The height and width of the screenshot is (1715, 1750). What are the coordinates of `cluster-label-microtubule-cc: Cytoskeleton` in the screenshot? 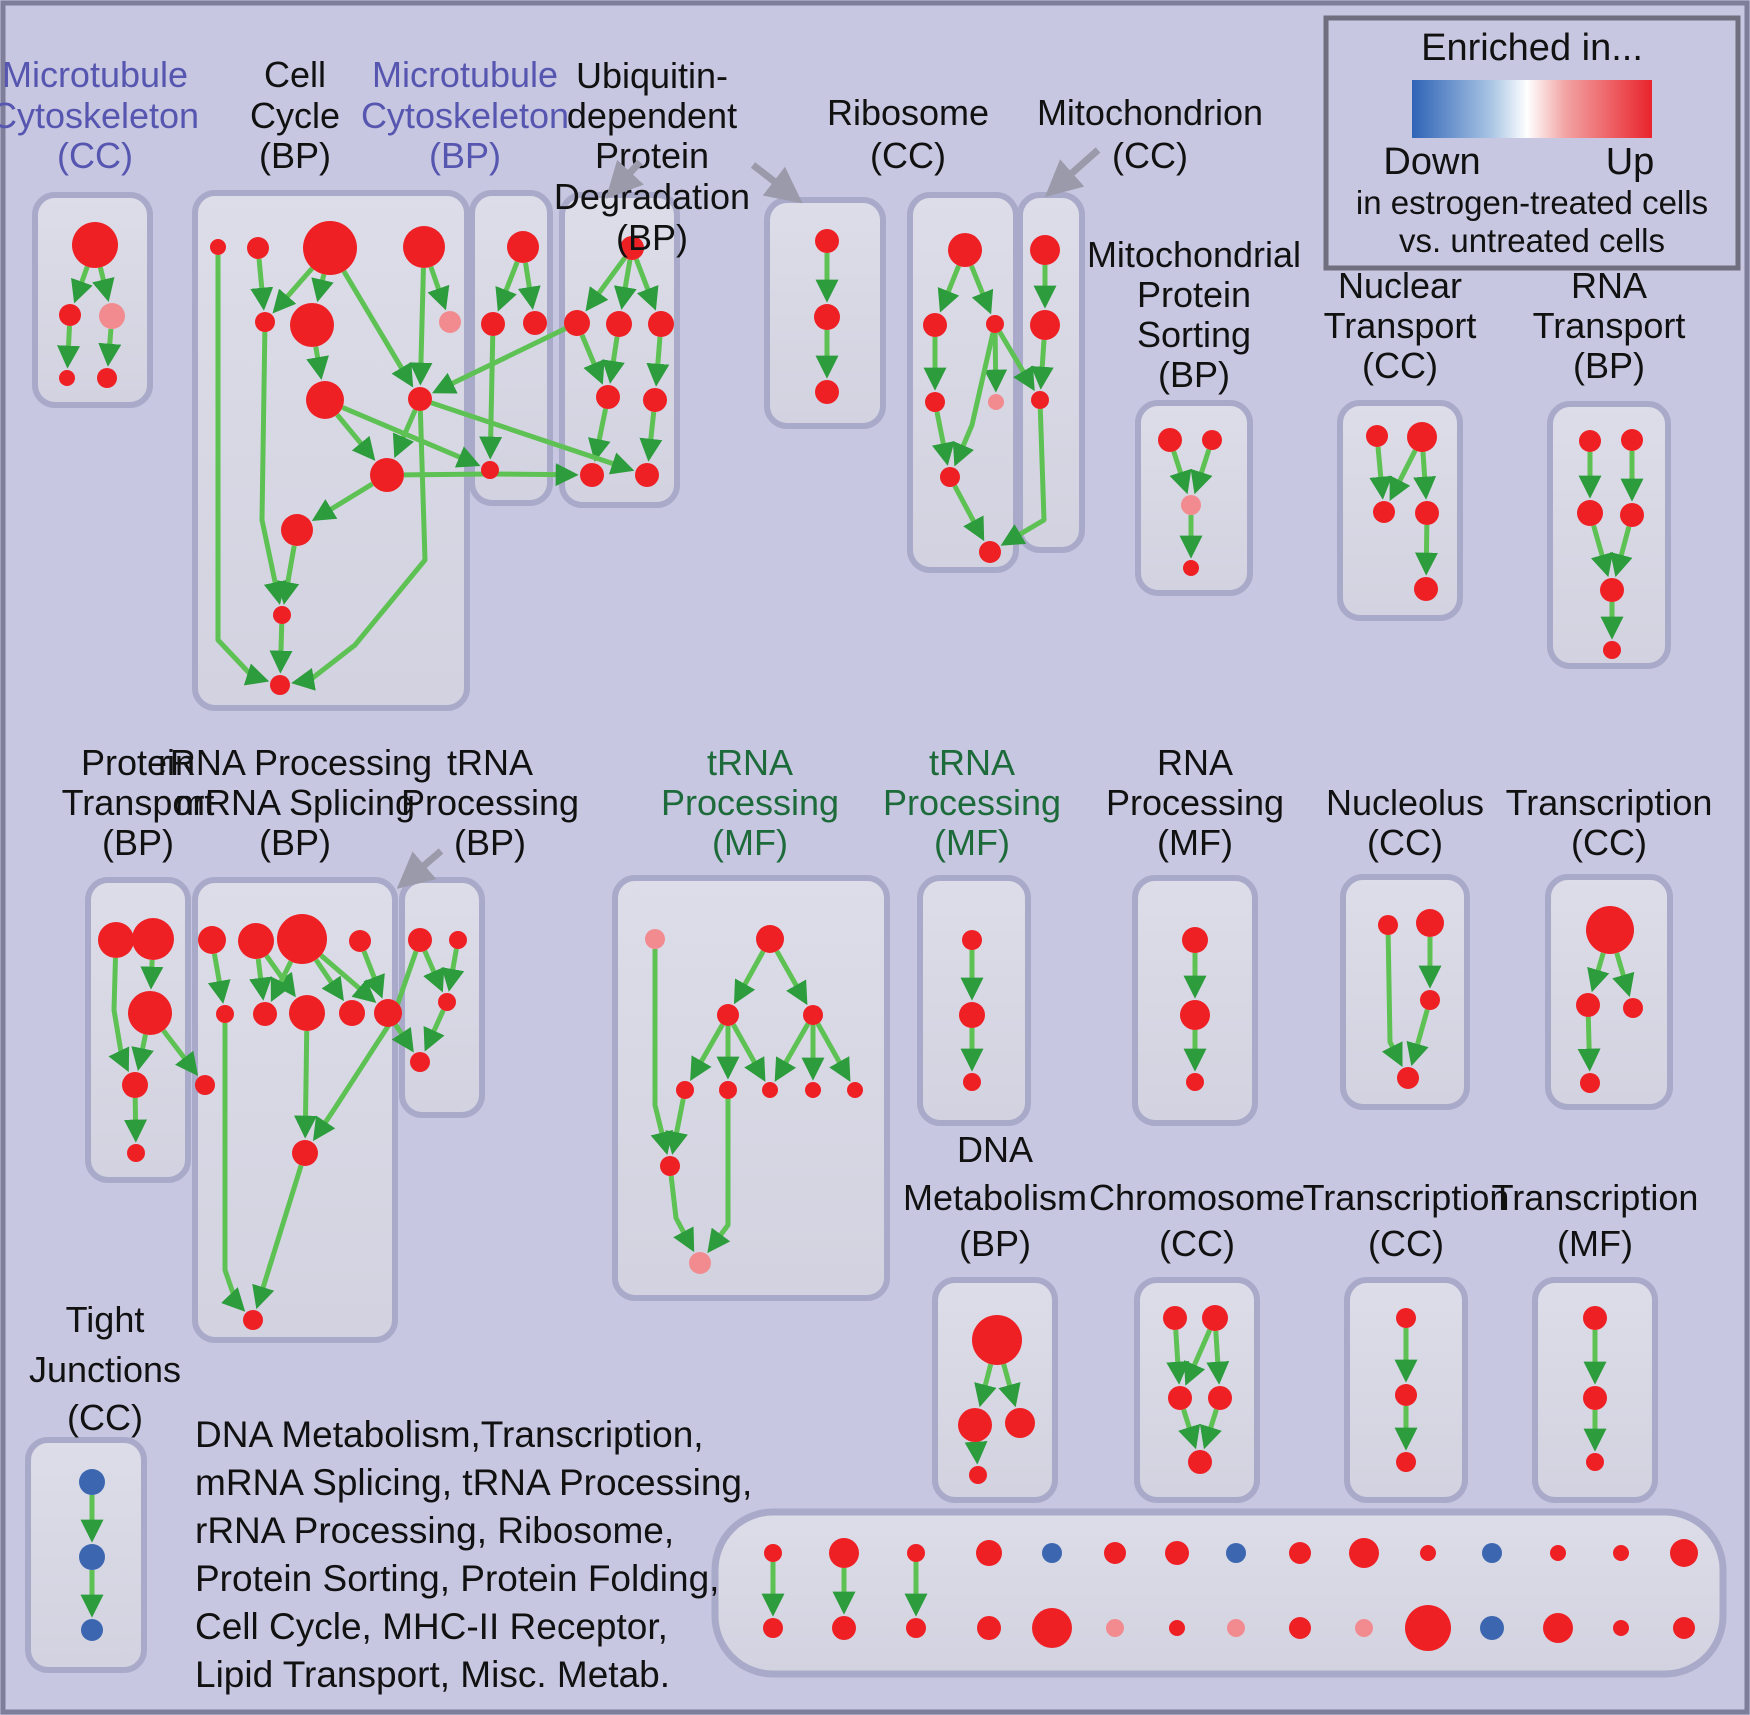 It's located at (99, 115).